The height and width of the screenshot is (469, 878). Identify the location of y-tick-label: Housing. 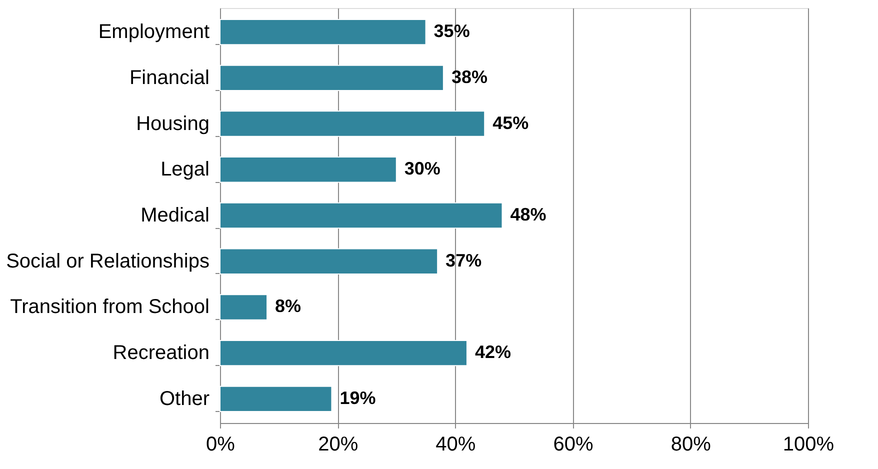
(173, 123).